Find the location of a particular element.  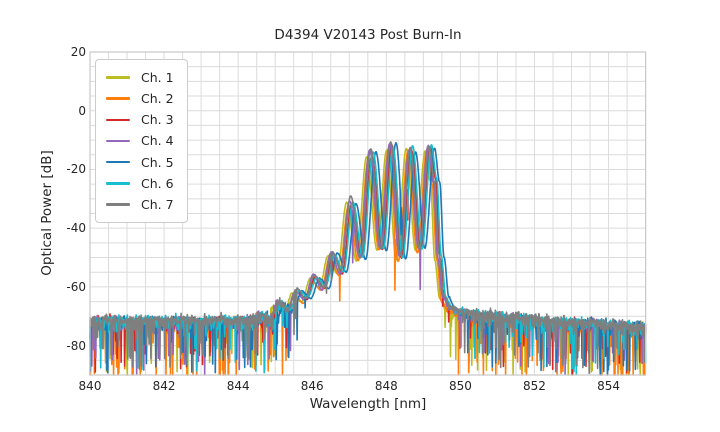

x-tick-label: 840 is located at coordinates (90, 386).